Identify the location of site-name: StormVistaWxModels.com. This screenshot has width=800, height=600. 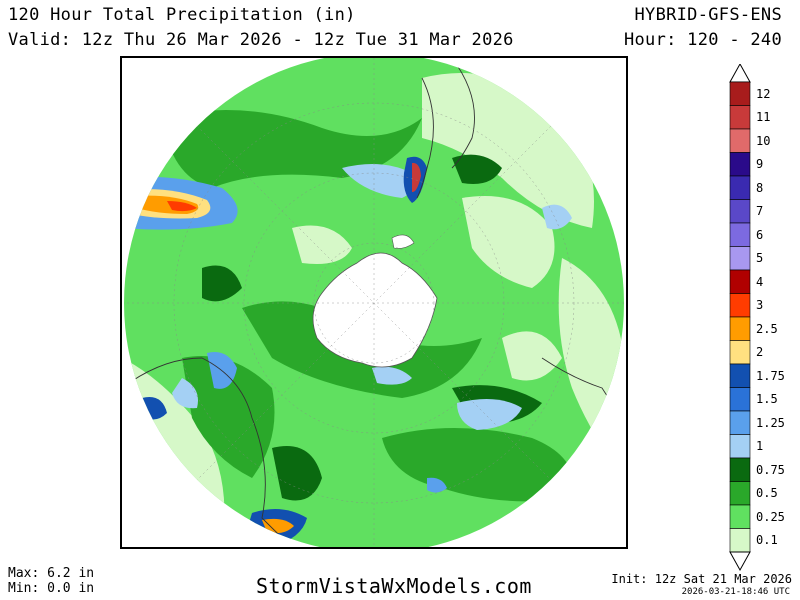
(394, 586).